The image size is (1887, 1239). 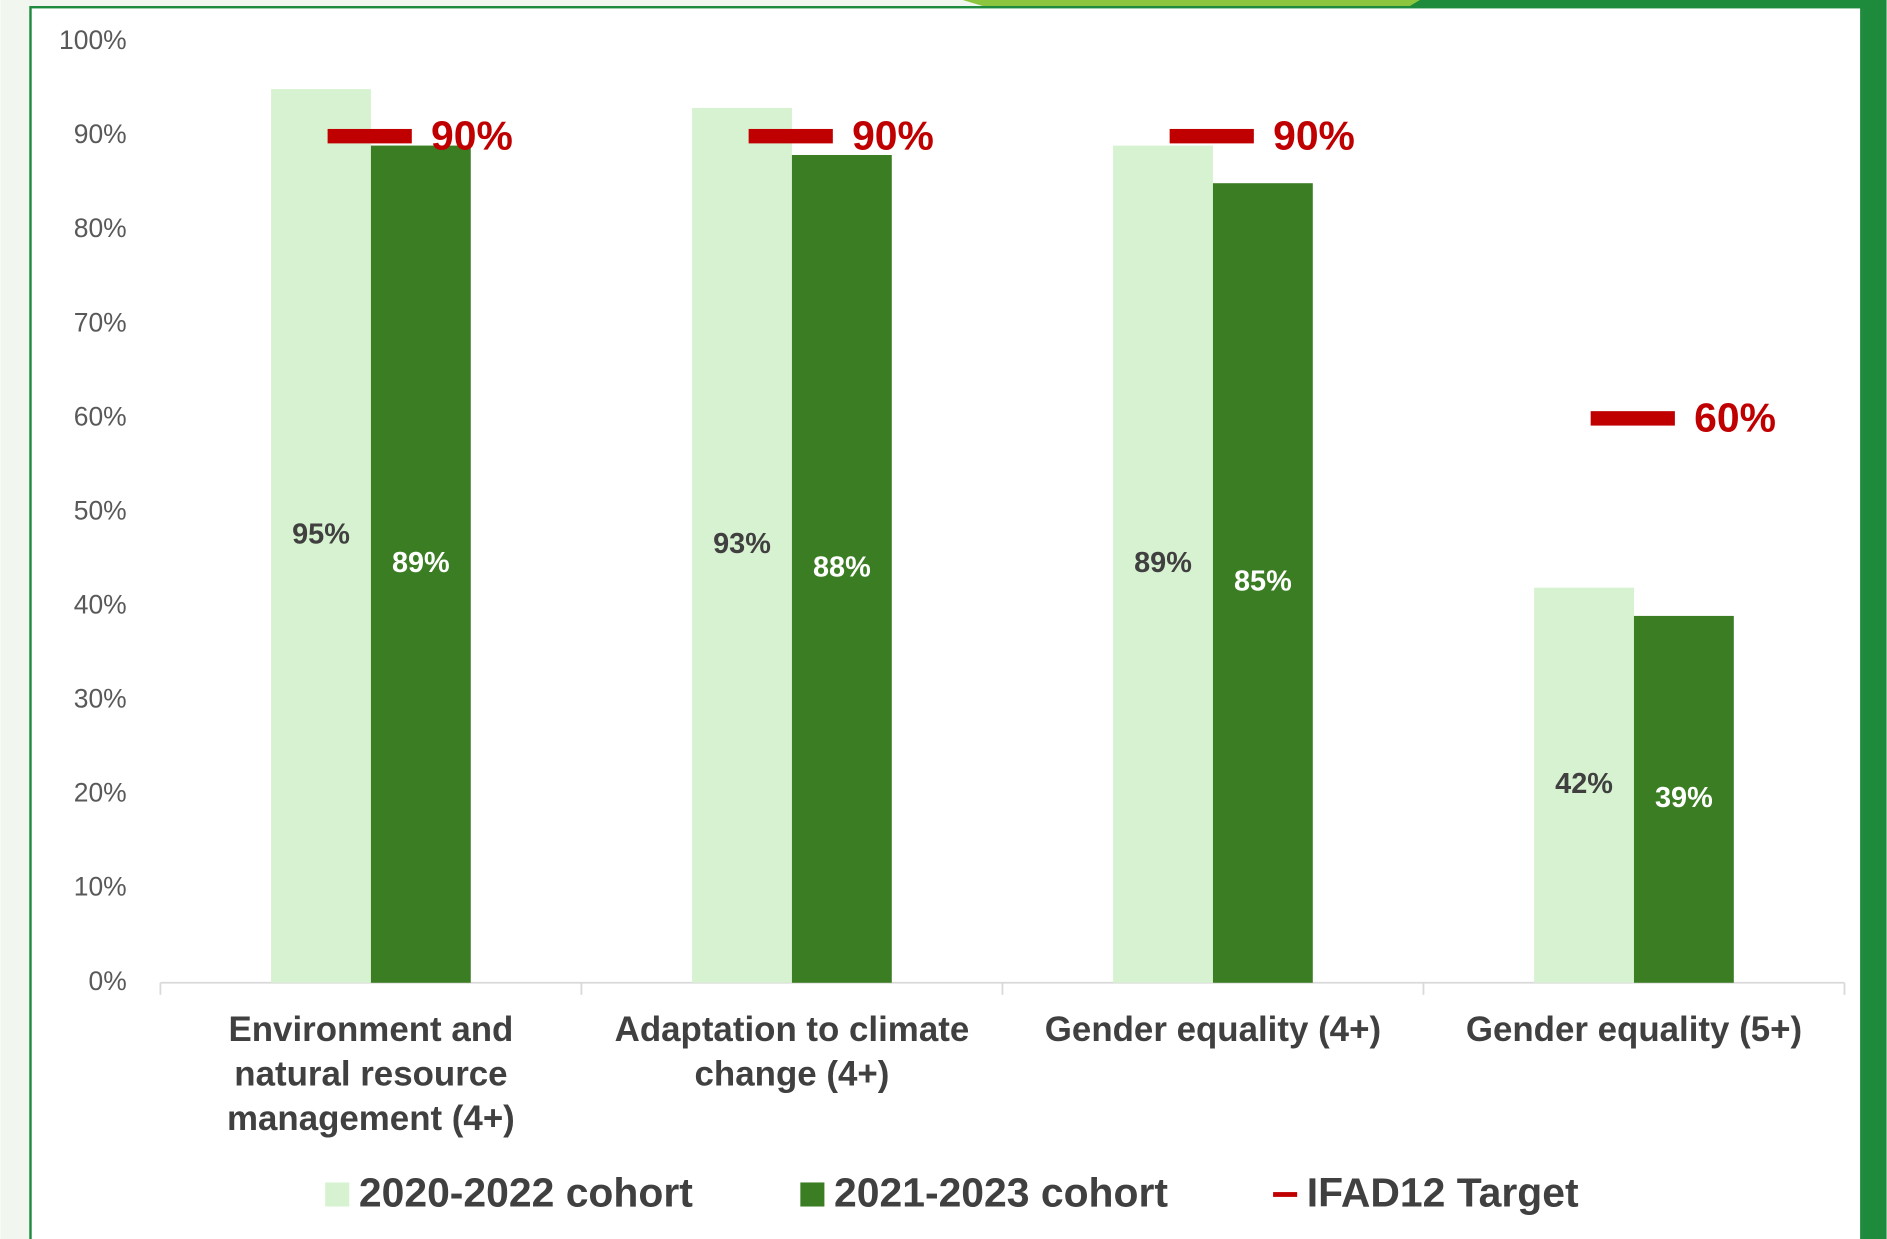 I want to click on y-tick-label: 90%, so click(x=100, y=134).